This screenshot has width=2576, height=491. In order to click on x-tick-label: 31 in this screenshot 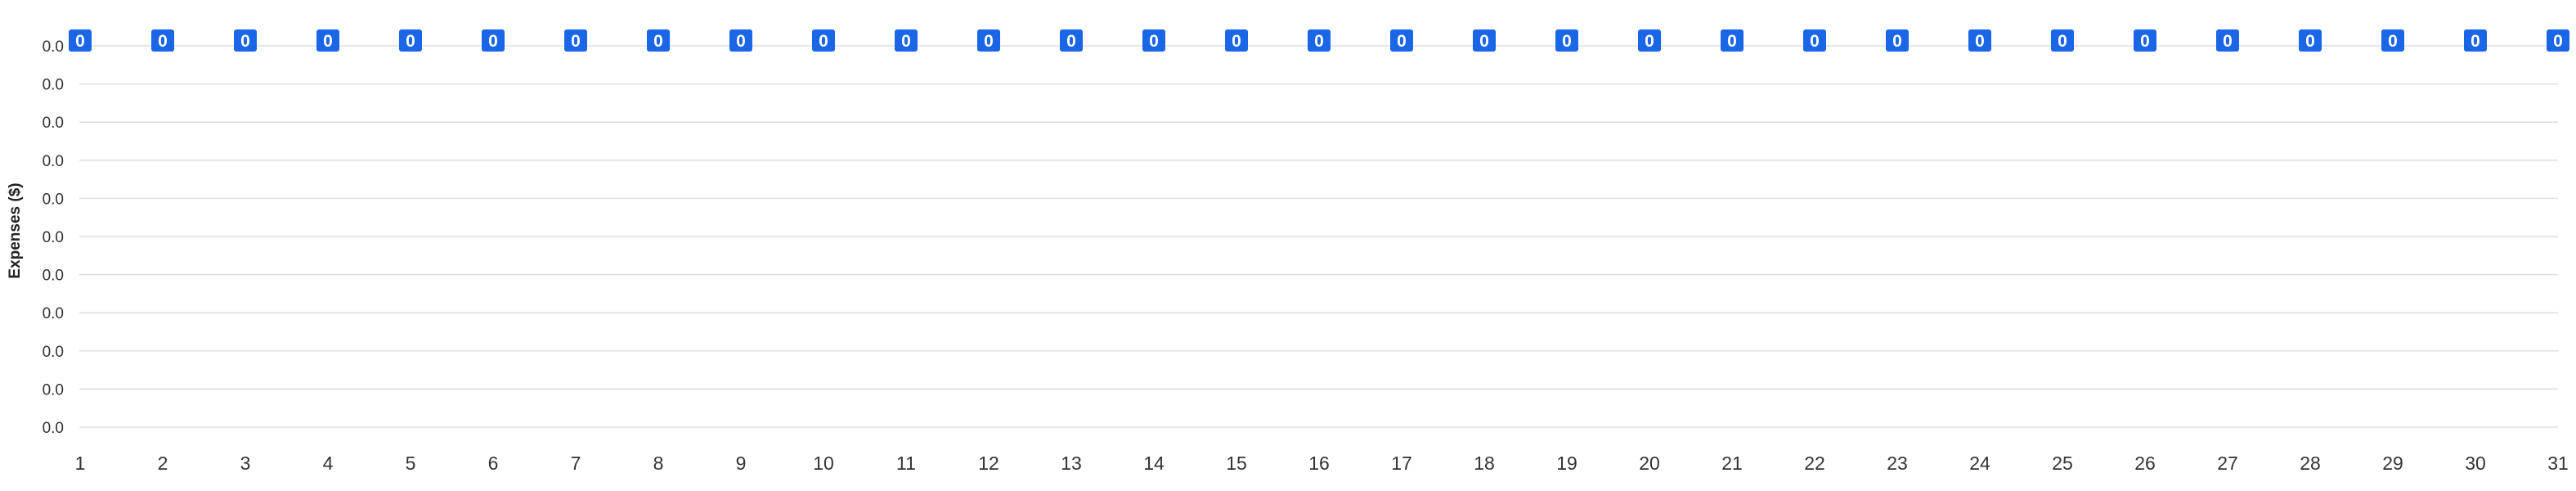, I will do `click(2558, 463)`.